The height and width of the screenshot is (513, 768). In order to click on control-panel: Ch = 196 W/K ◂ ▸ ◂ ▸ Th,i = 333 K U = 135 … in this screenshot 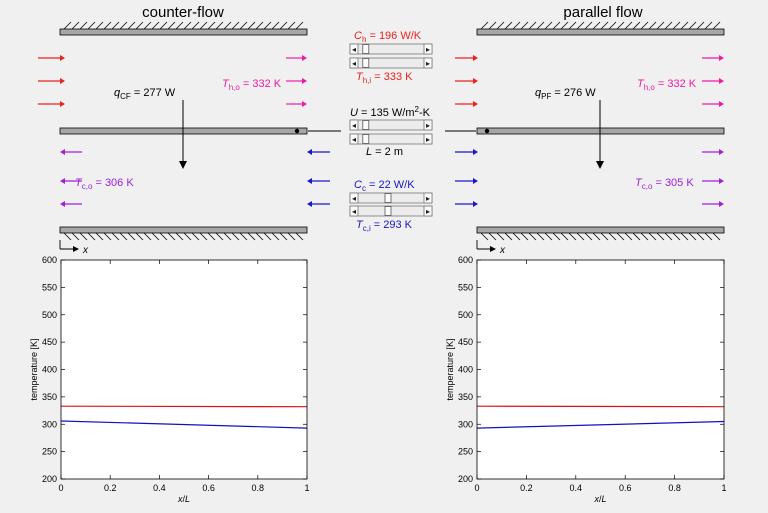, I will do `click(392, 131)`.